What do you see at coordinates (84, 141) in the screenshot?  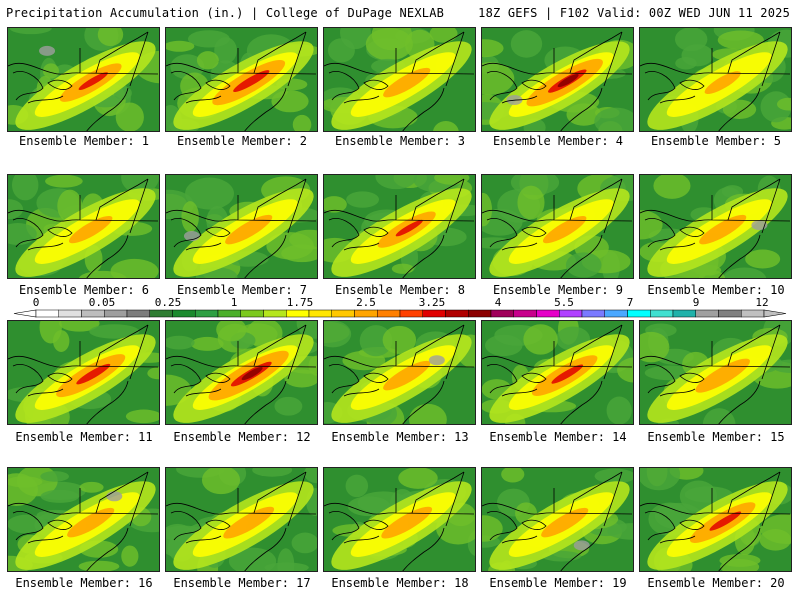 I see `ensemble-member-label: Ensemble Member: 1` at bounding box center [84, 141].